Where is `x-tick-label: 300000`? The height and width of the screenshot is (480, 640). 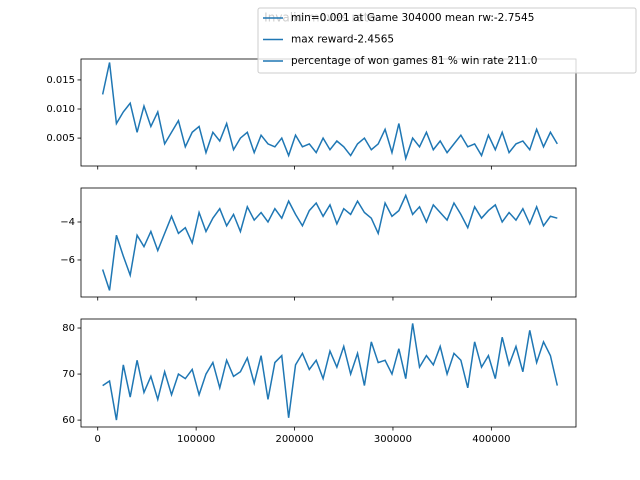 x-tick-label: 300000 is located at coordinates (393, 439).